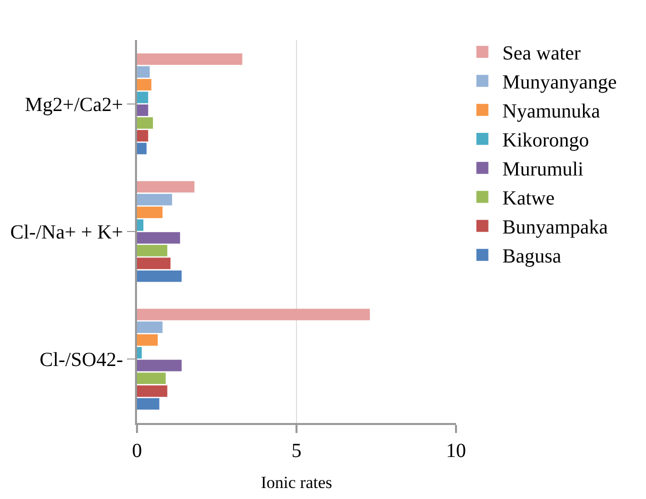  What do you see at coordinates (555, 227) in the screenshot?
I see `legend-label: Bunyampaka` at bounding box center [555, 227].